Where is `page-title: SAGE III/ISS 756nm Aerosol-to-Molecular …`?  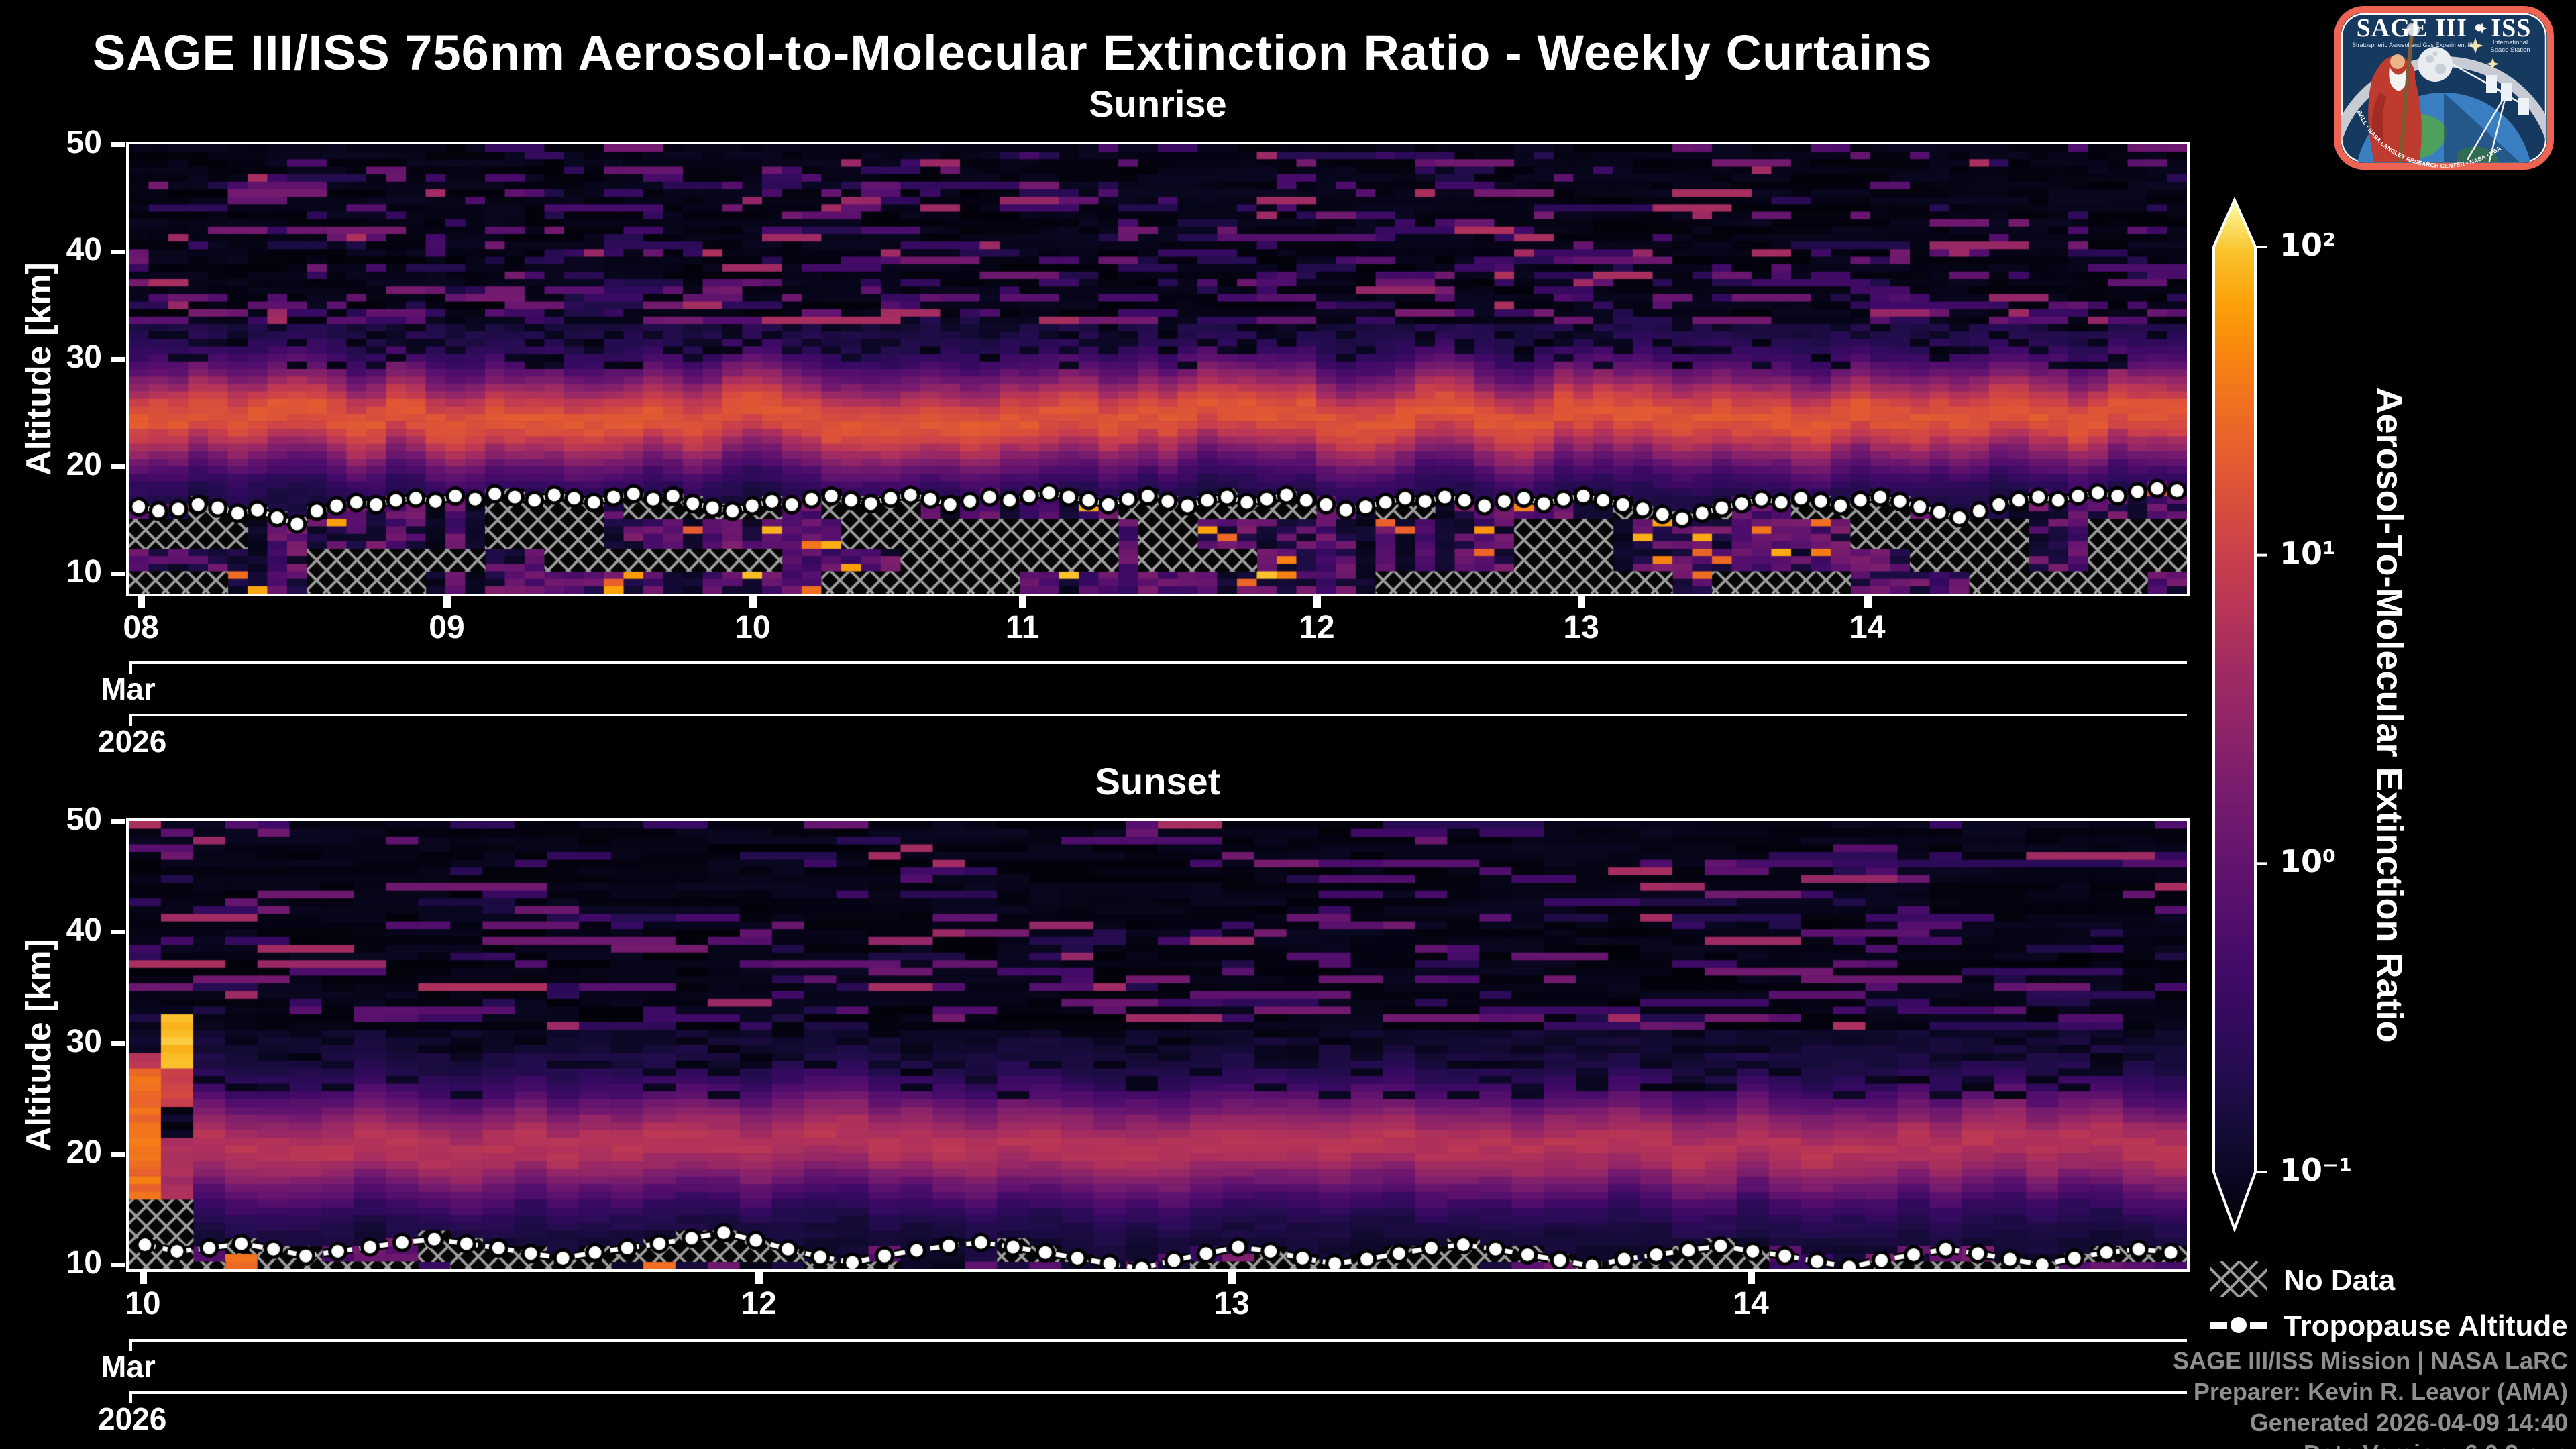 page-title: SAGE III/ISS 756nm Aerosol-to-Molecular … is located at coordinates (1013, 52).